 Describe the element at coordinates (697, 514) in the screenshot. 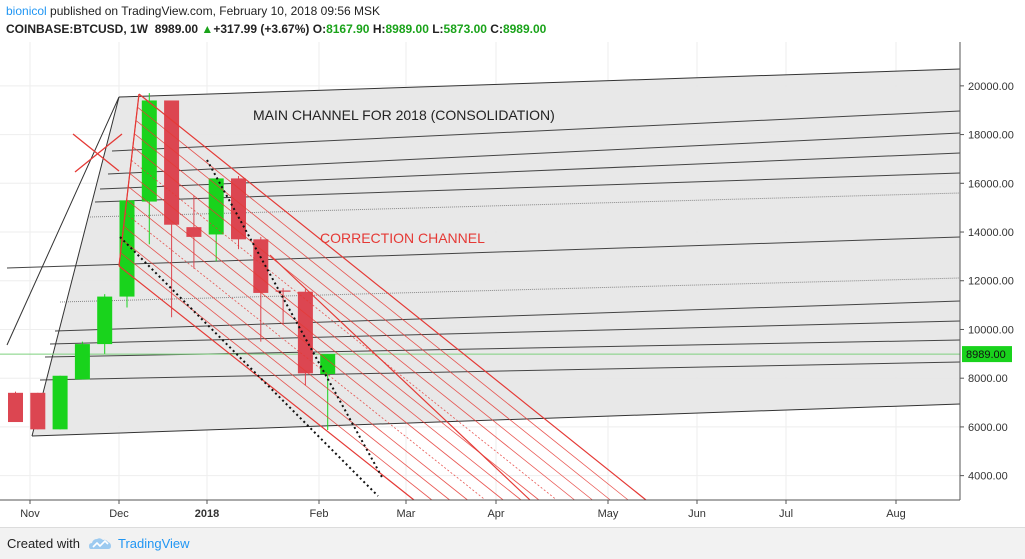

I see `x-tick-label: Jun` at that location.